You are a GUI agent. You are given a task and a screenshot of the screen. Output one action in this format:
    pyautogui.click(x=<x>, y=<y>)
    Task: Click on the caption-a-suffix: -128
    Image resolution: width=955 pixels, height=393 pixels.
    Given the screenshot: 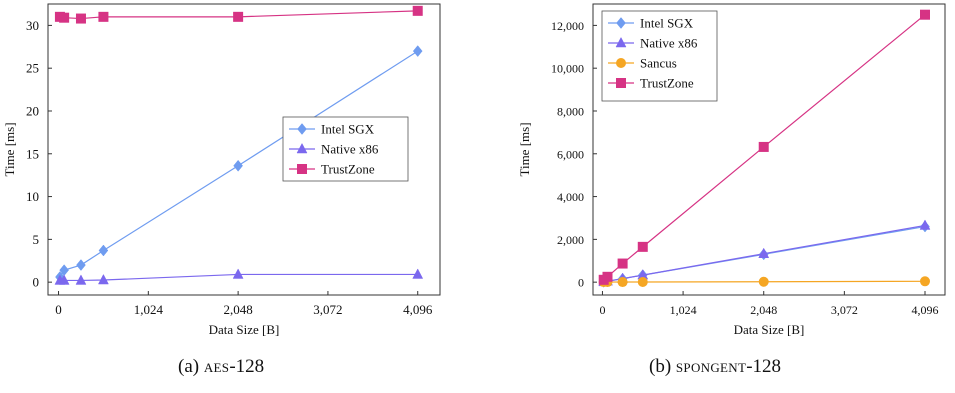 What is the action you would take?
    pyautogui.click(x=246, y=366)
    